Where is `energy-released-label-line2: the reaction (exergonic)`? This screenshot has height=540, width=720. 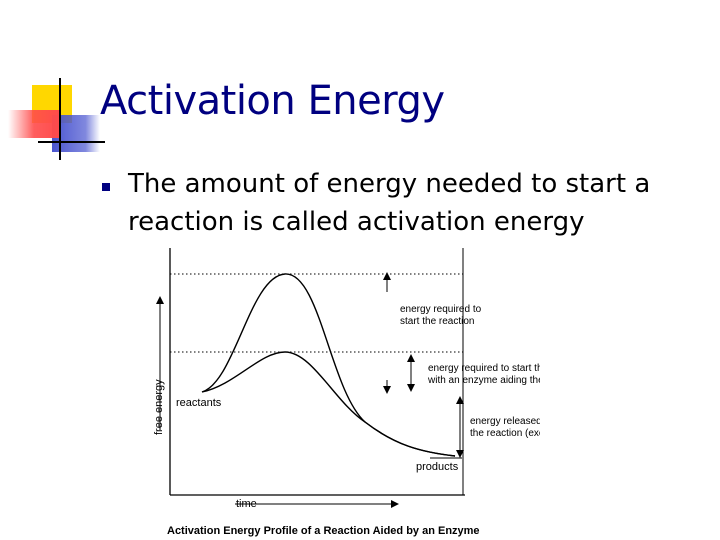
energy-released-label-line2: the reaction (exergonic) is located at coordinates (505, 433).